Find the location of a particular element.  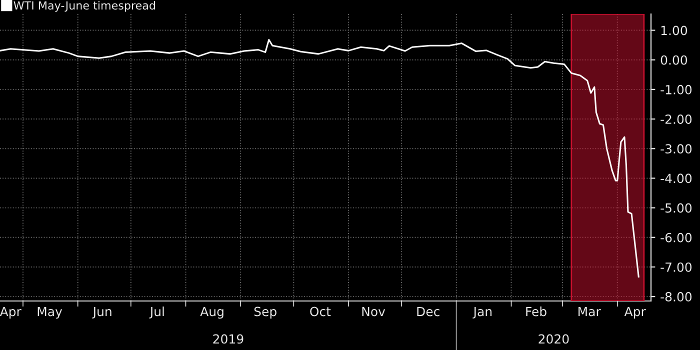

text: 2020 is located at coordinates (553, 339).